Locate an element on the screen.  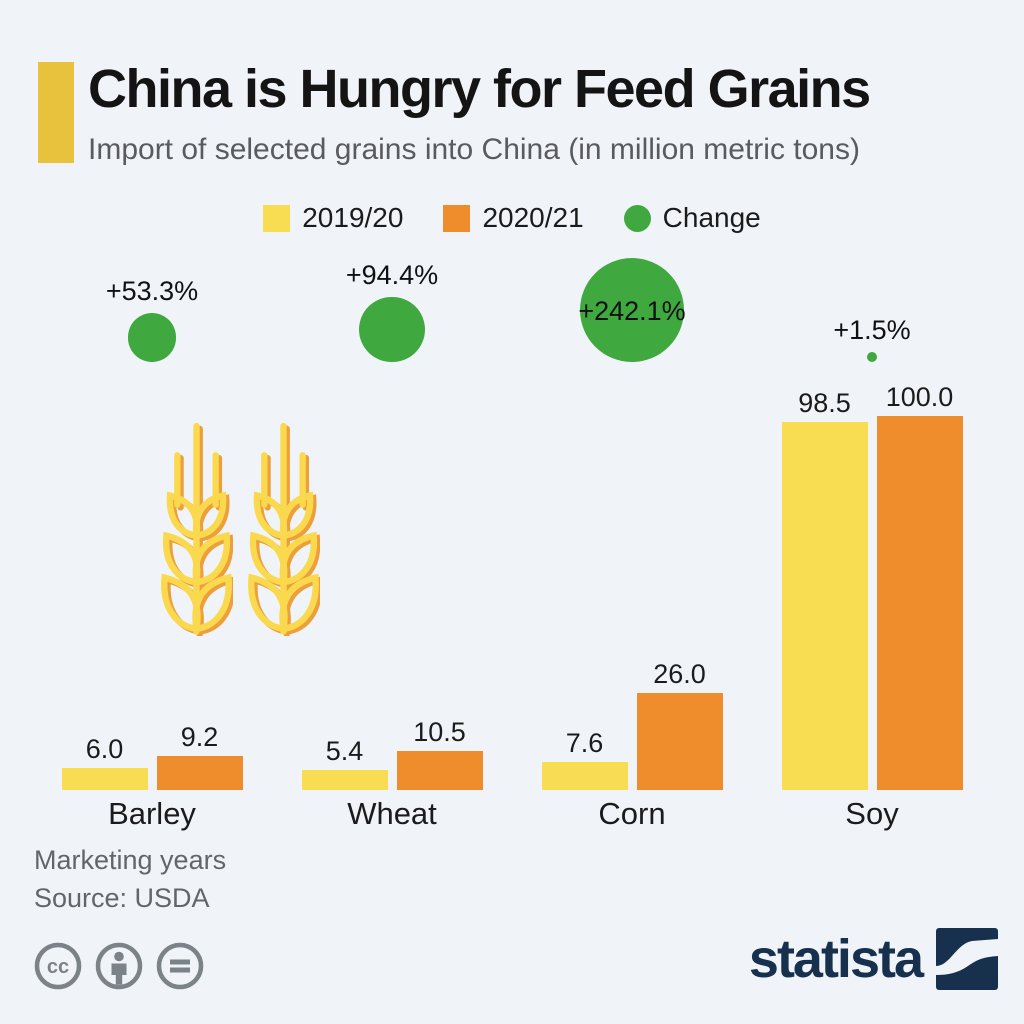
change-label-soy: +1.5% is located at coordinates (872, 330).